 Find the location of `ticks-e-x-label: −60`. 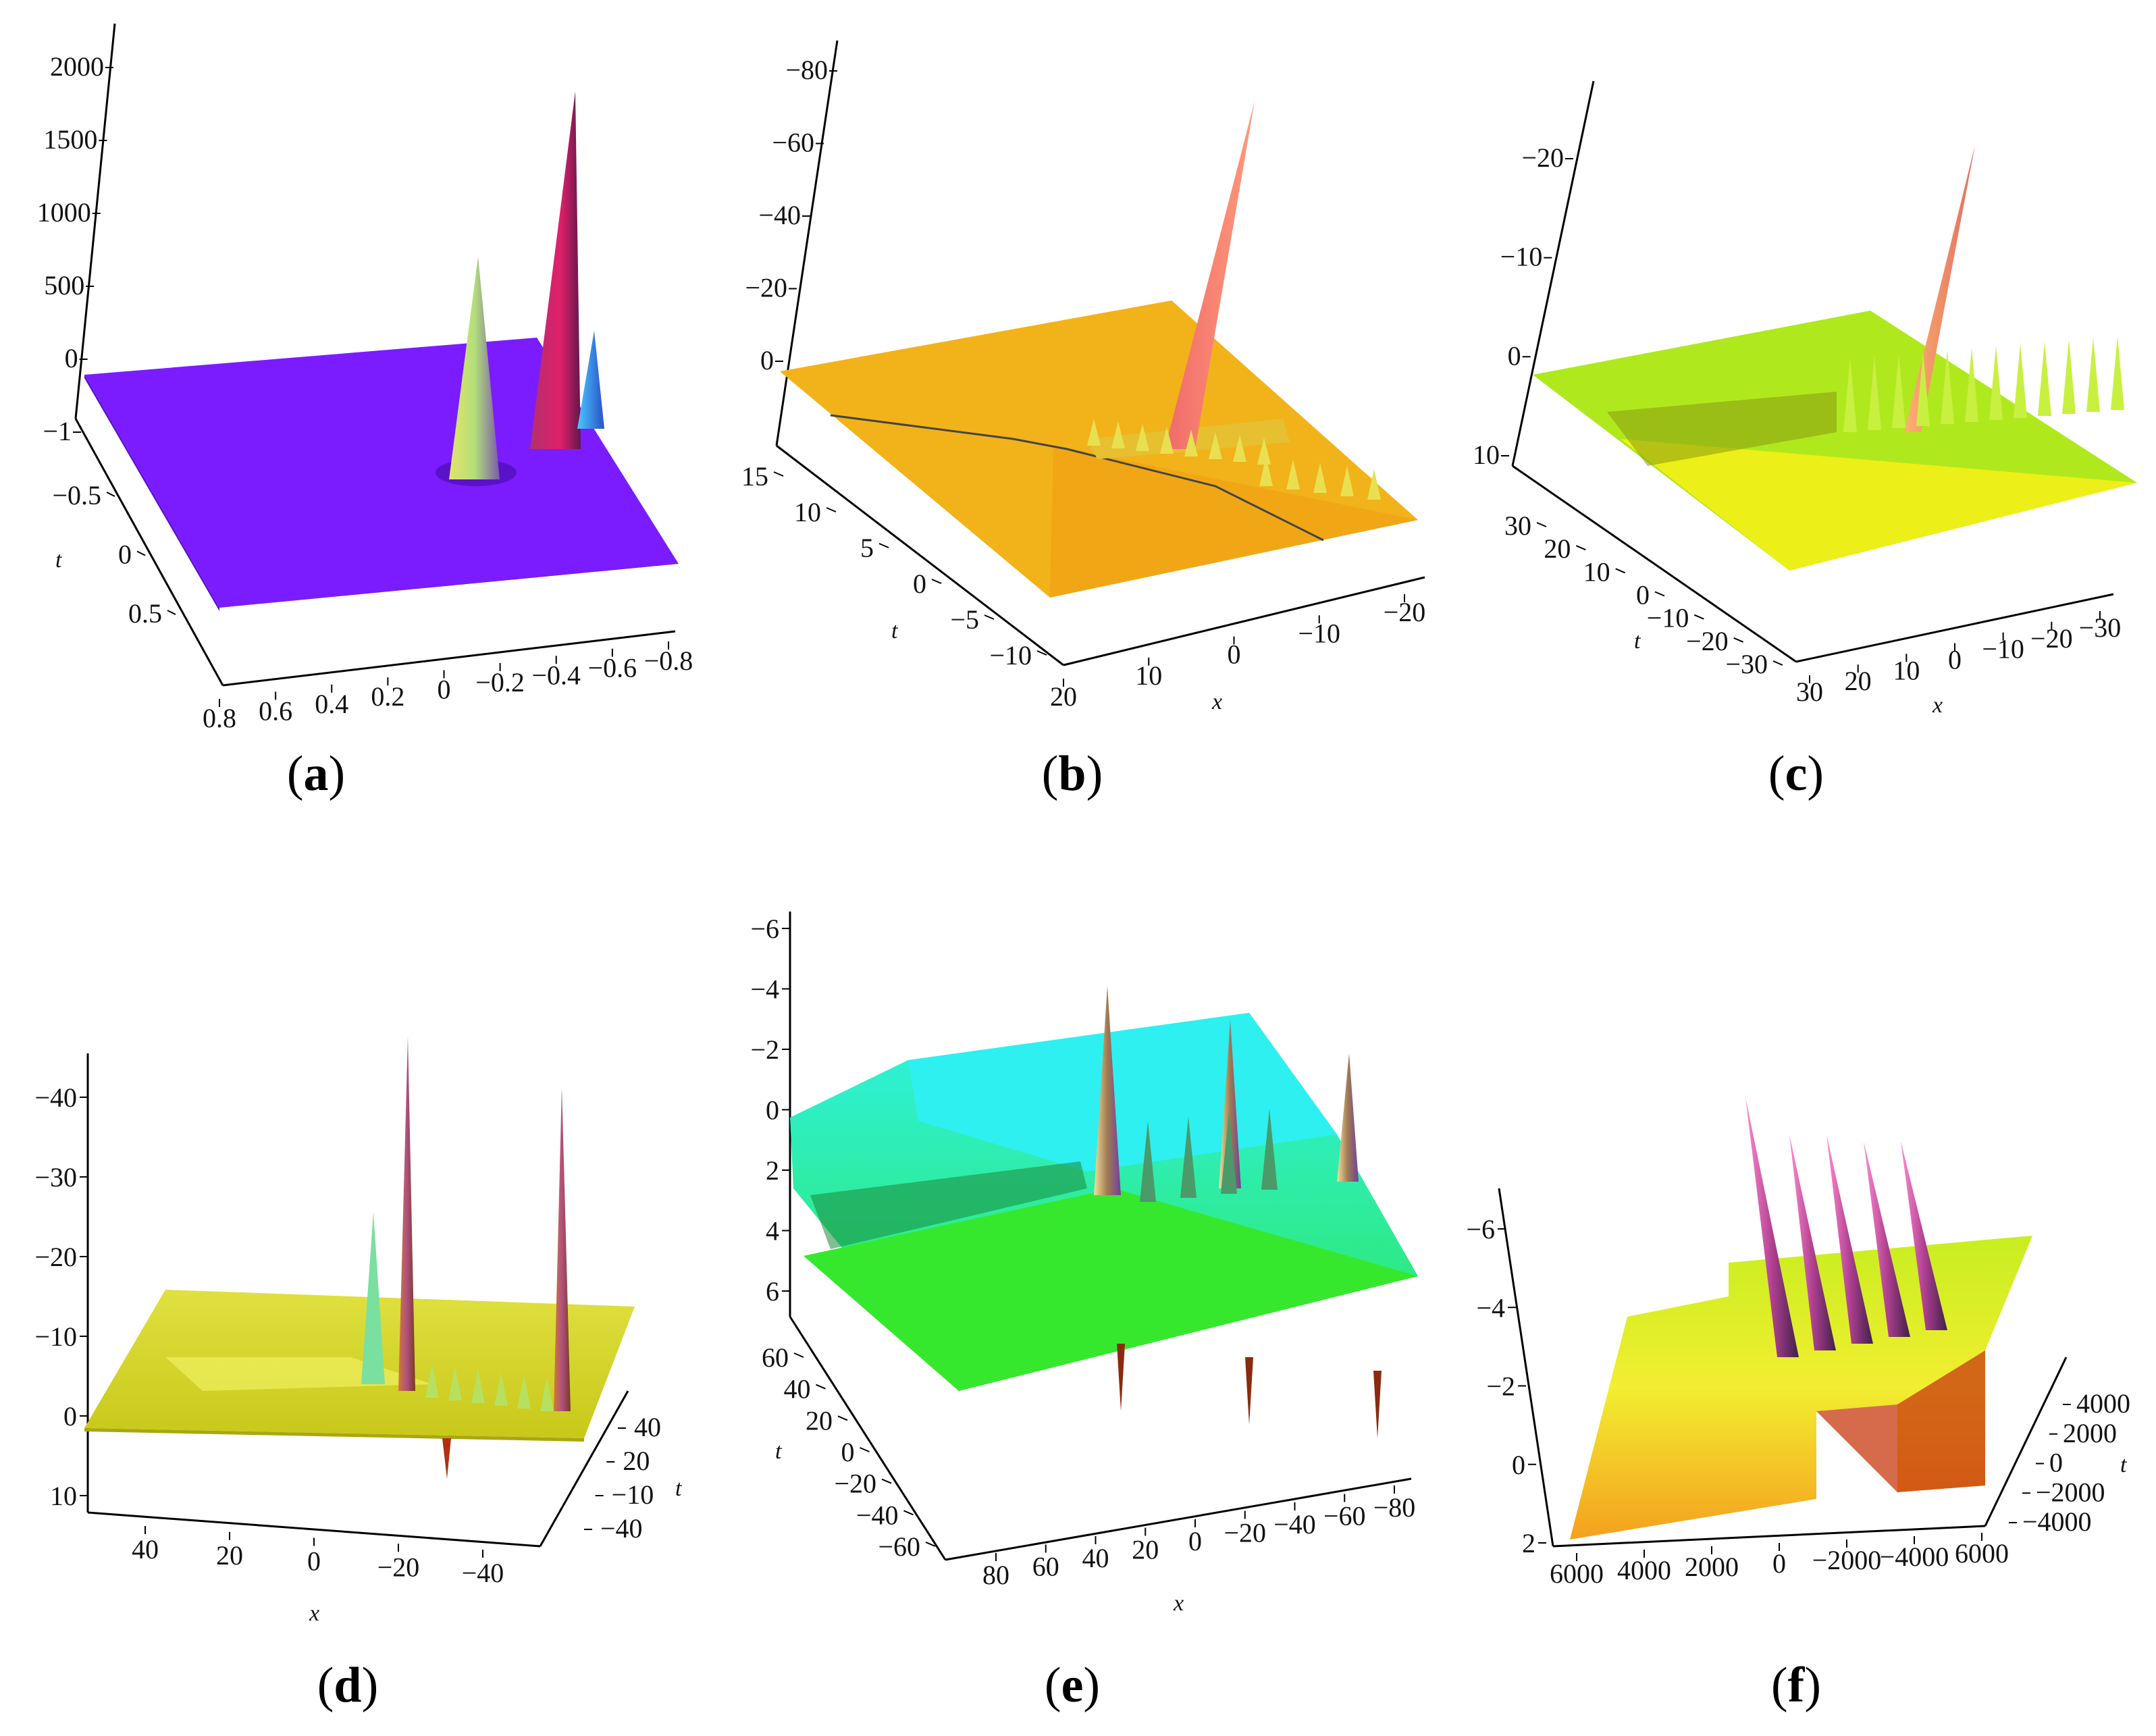

ticks-e-x-label: −60 is located at coordinates (1344, 1516).